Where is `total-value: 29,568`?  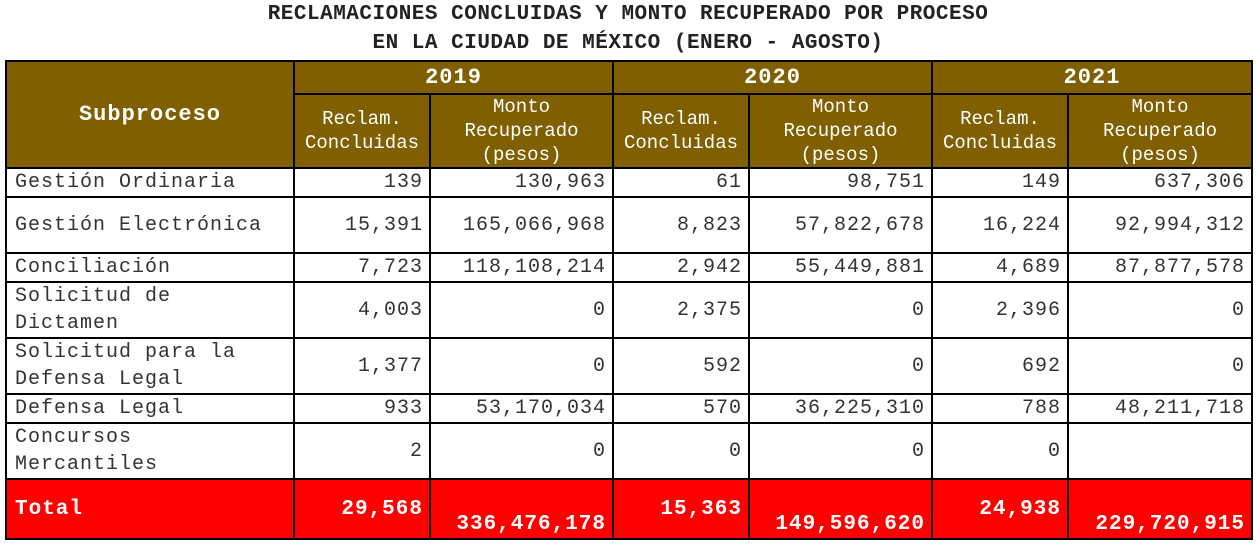 total-value: 29,568 is located at coordinates (362, 509).